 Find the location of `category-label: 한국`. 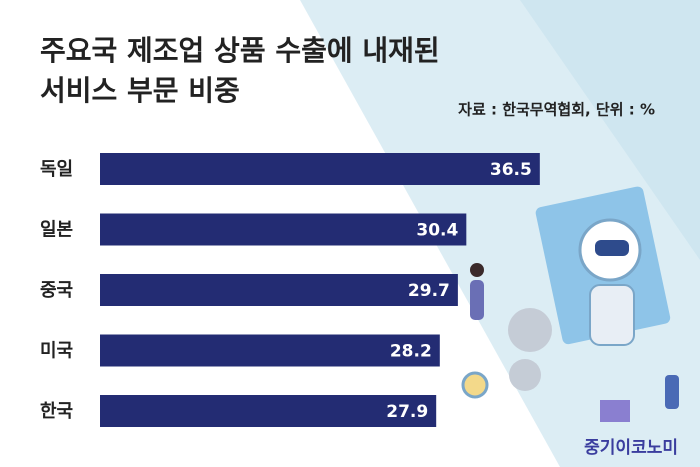

category-label: 한국 is located at coordinates (56, 411).